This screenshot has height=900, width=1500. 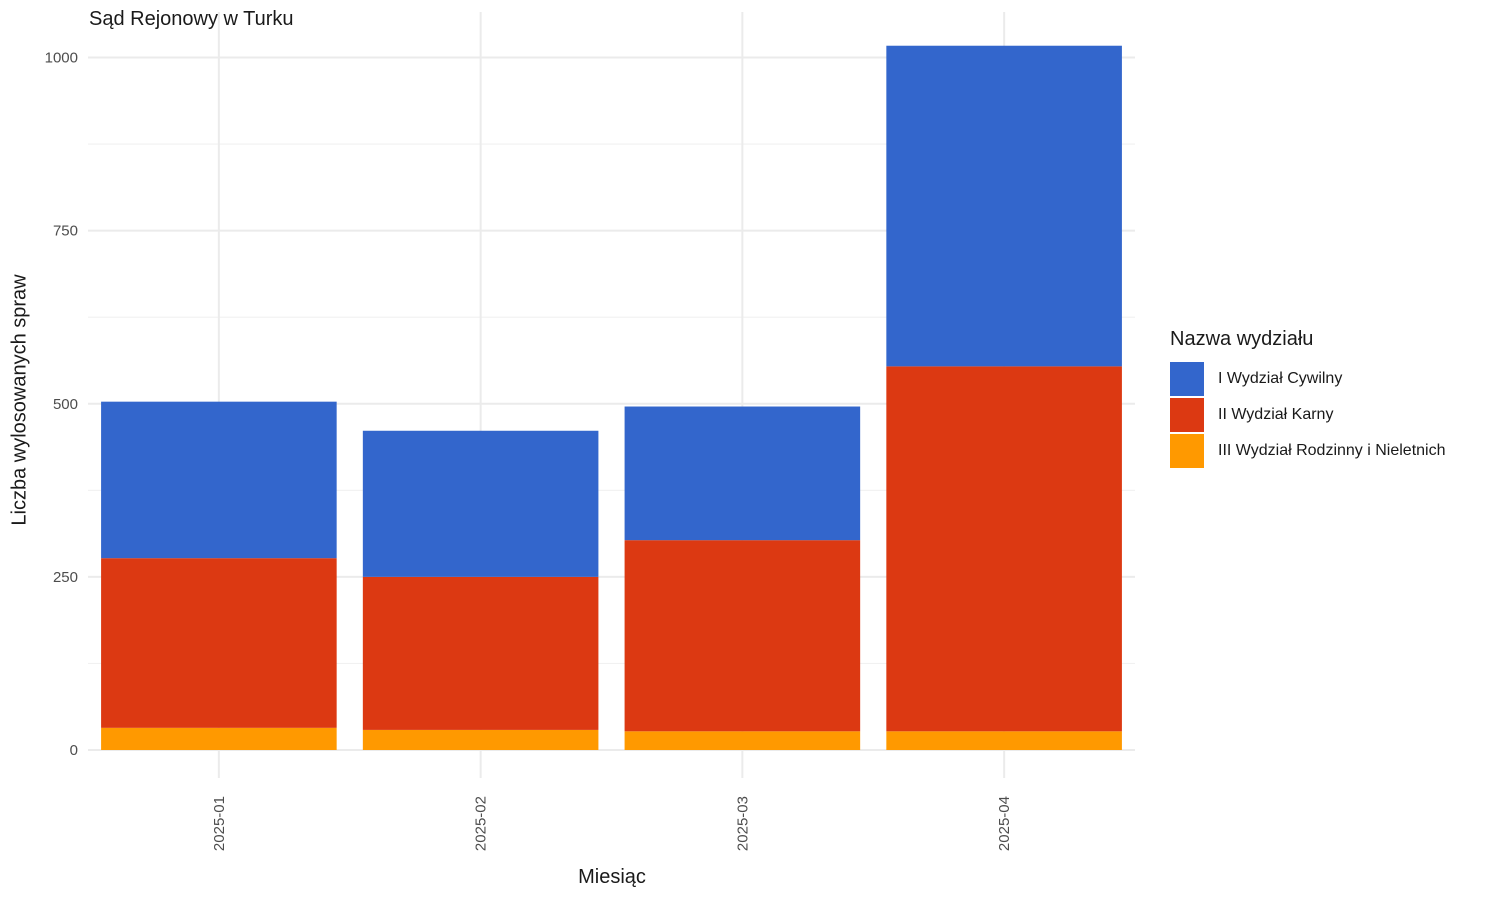 What do you see at coordinates (1280, 378) in the screenshot?
I see `legend-label-cywilny: I Wydział Cywilny` at bounding box center [1280, 378].